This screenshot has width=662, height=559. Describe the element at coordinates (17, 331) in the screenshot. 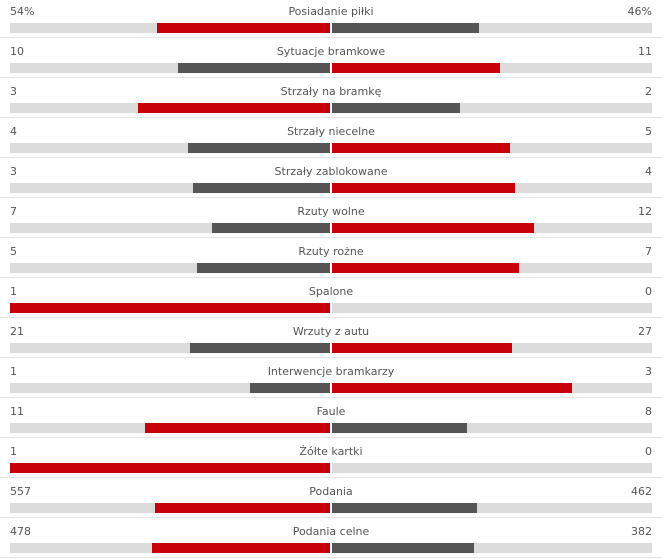

I see `home-stat-value: 21` at that location.